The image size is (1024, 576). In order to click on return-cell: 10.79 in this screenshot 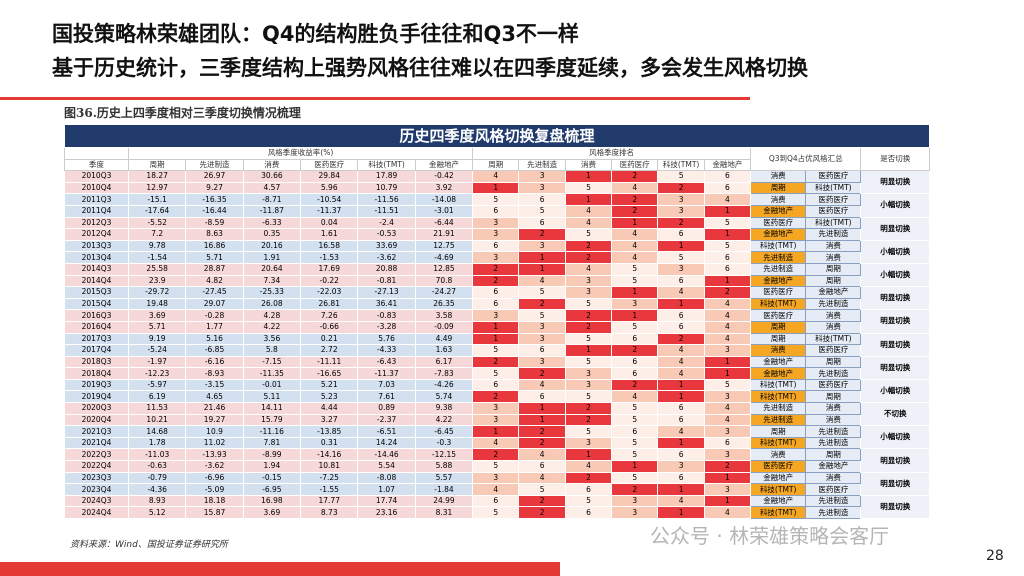, I will do `click(386, 188)`.